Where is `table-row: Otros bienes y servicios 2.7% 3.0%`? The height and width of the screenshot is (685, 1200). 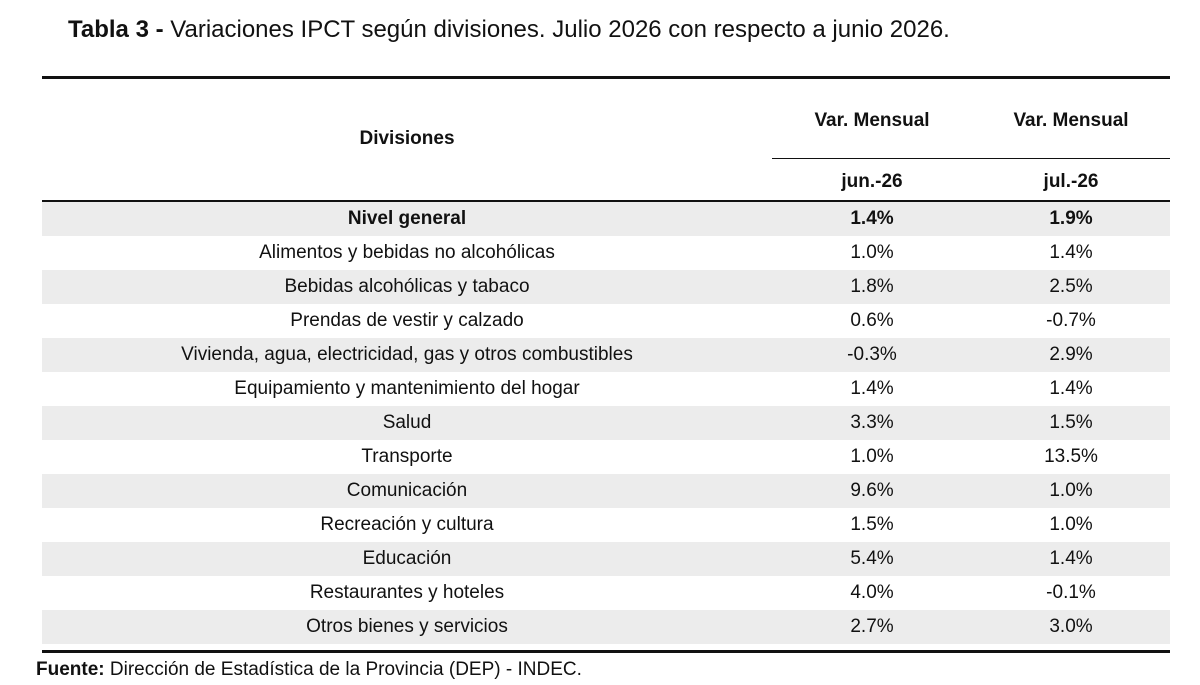 table-row: Otros bienes y servicios 2.7% 3.0% is located at coordinates (606, 627).